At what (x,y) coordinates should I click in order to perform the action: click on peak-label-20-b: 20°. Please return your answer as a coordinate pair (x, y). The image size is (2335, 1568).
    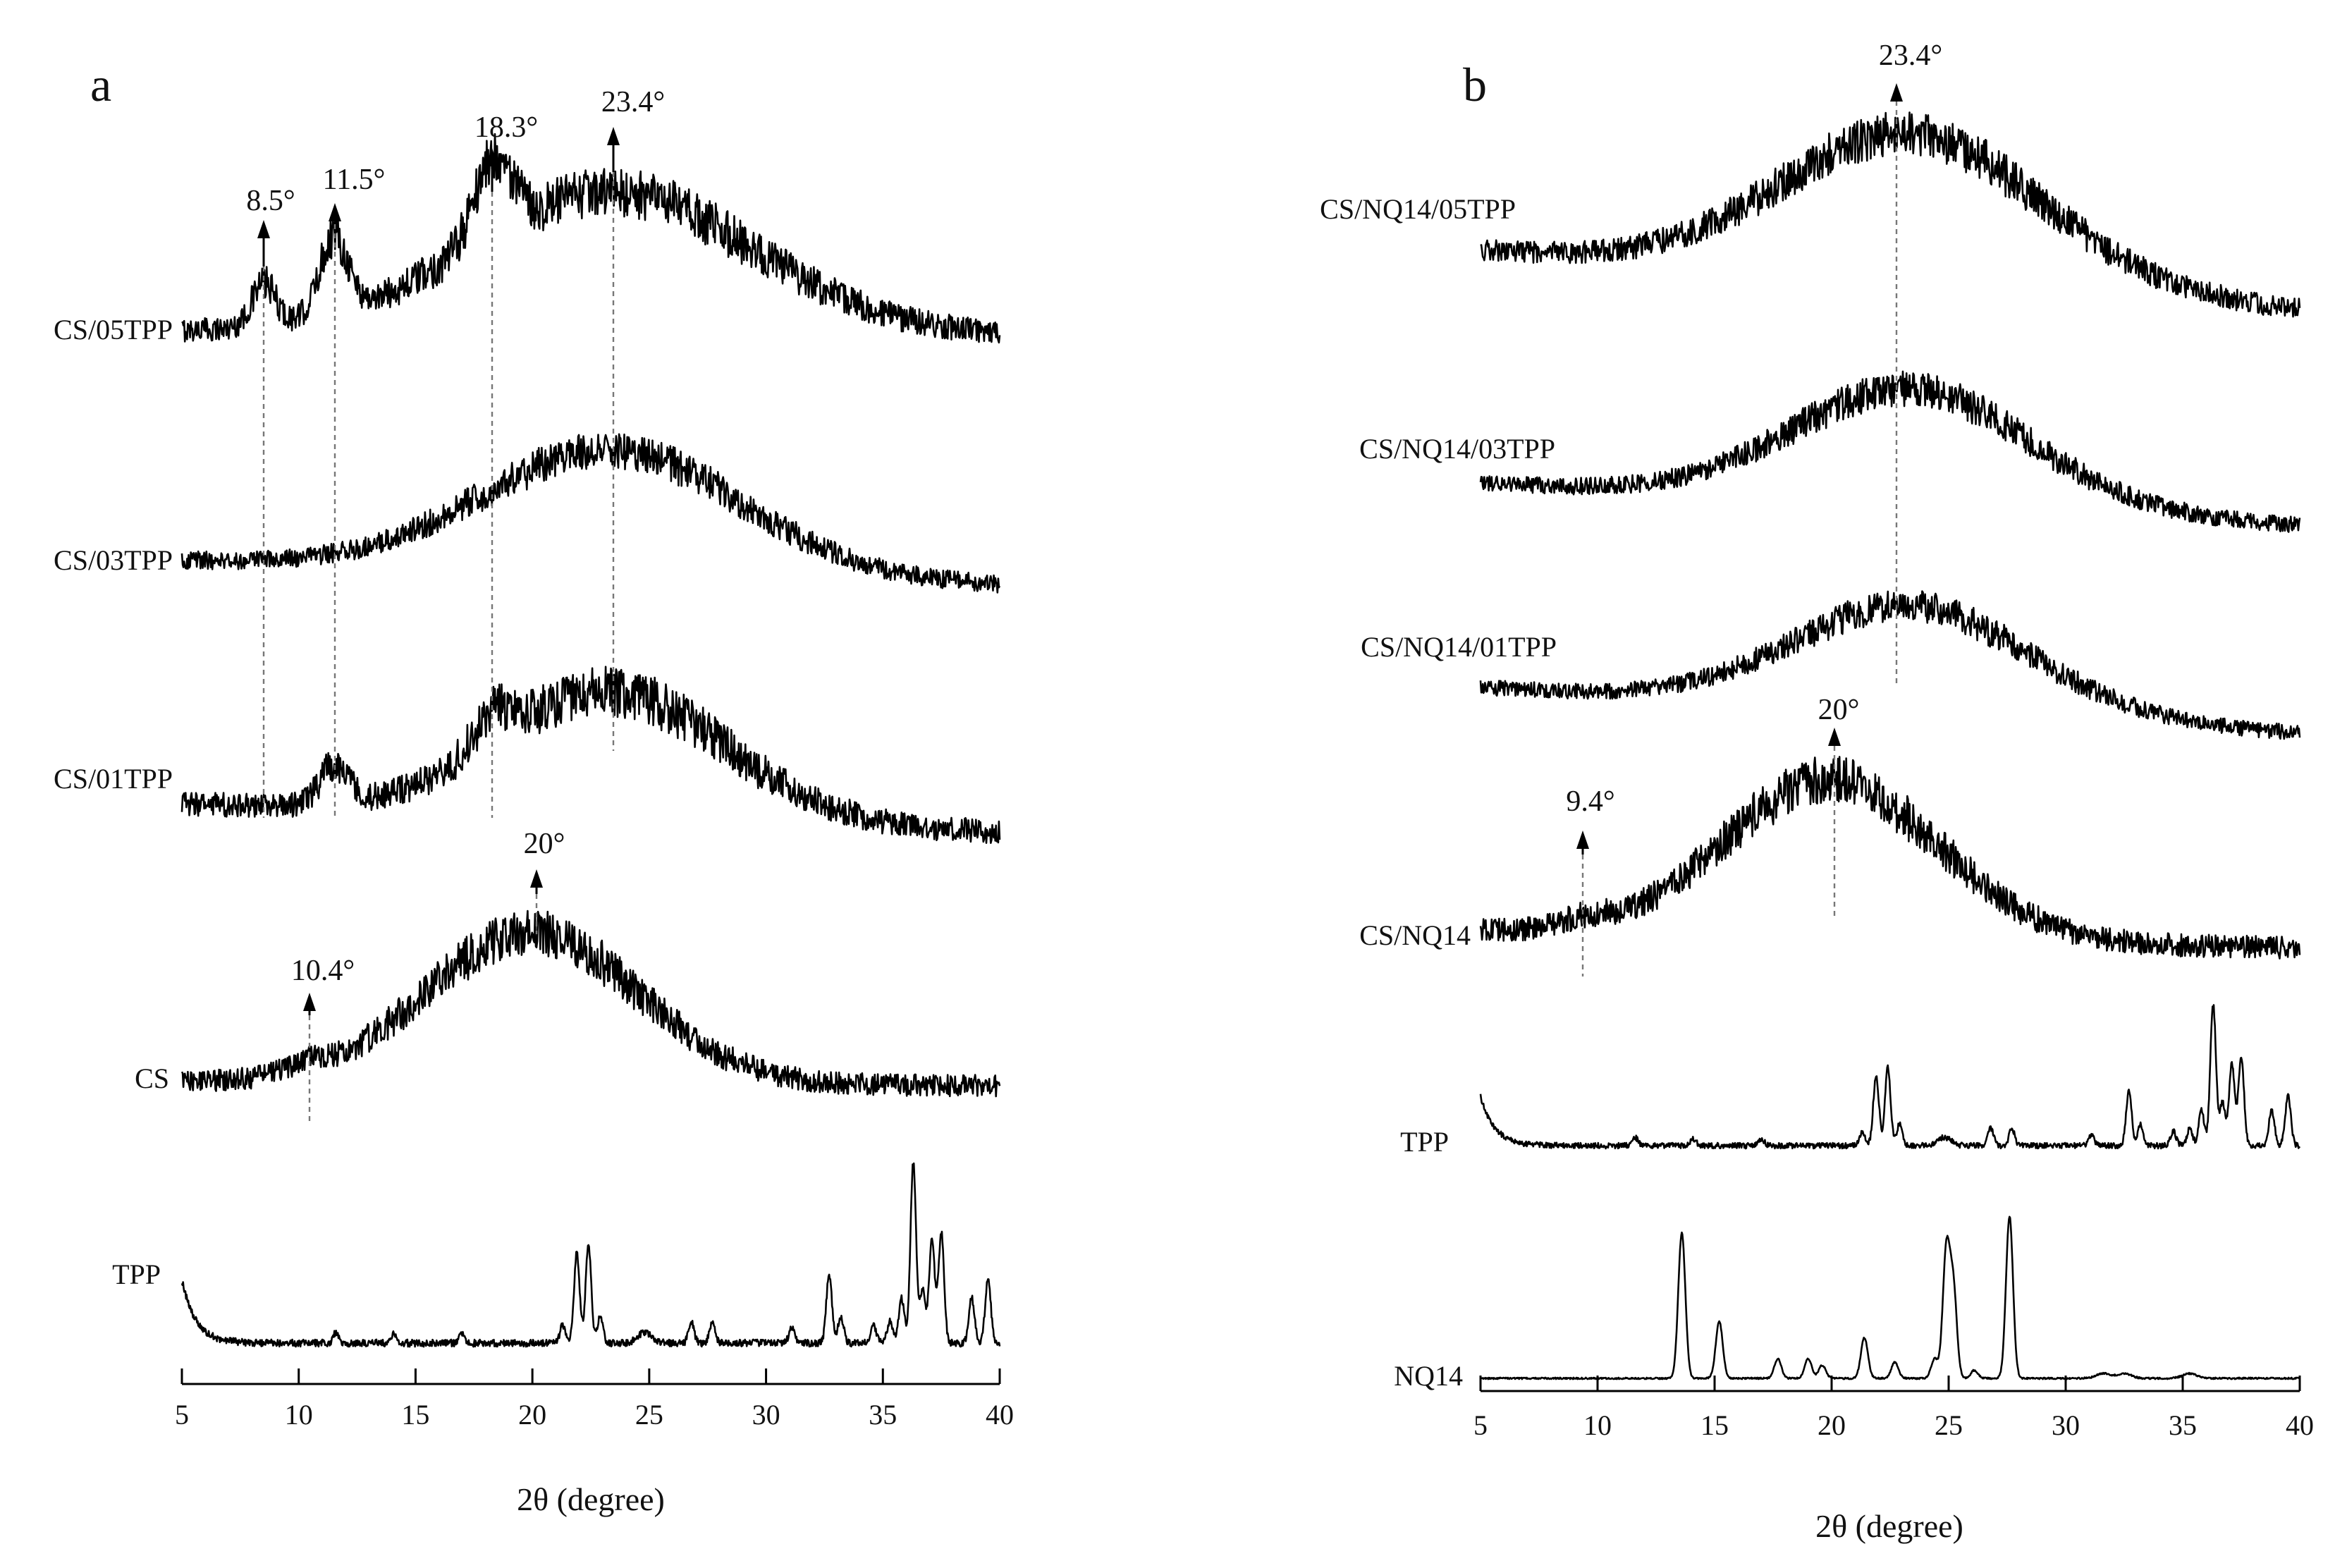
    Looking at the image, I should click on (1839, 710).